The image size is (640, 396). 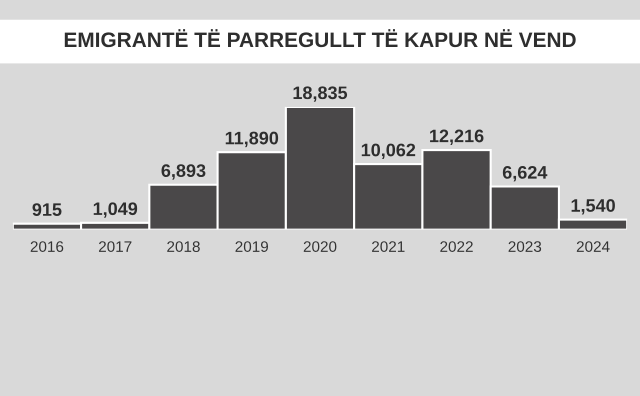 I want to click on data-label: 1,049, so click(x=116, y=210).